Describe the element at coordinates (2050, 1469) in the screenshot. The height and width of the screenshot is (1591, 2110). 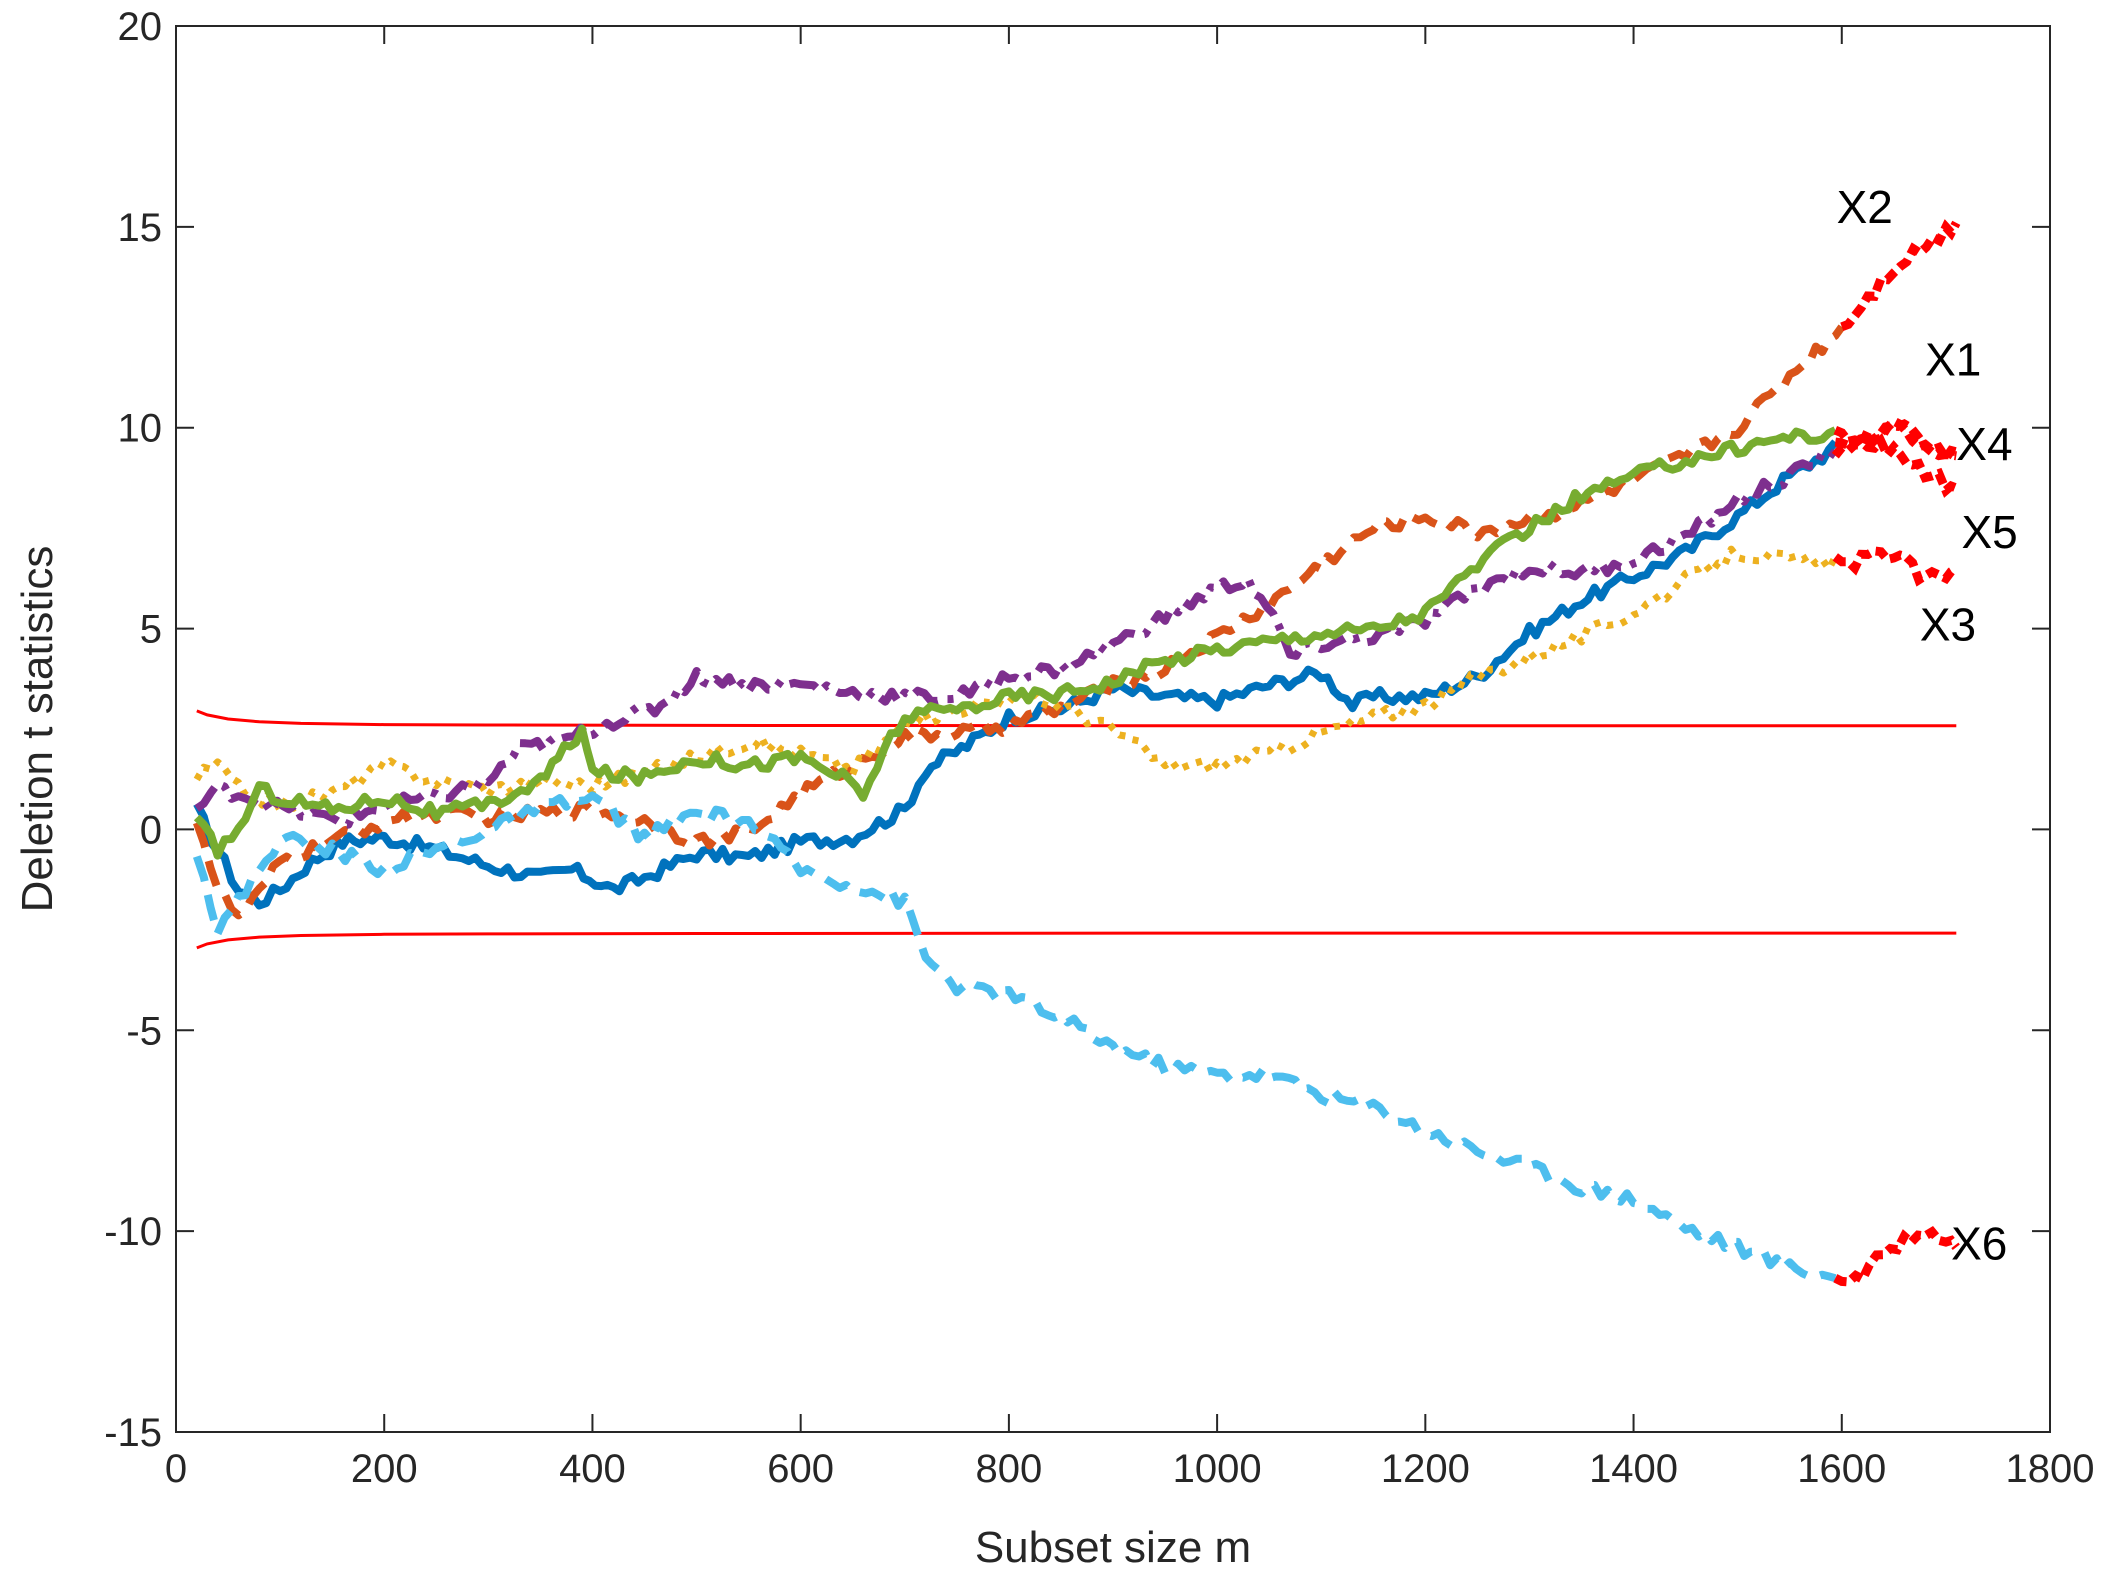
I see `x-tick-label: 1800` at that location.